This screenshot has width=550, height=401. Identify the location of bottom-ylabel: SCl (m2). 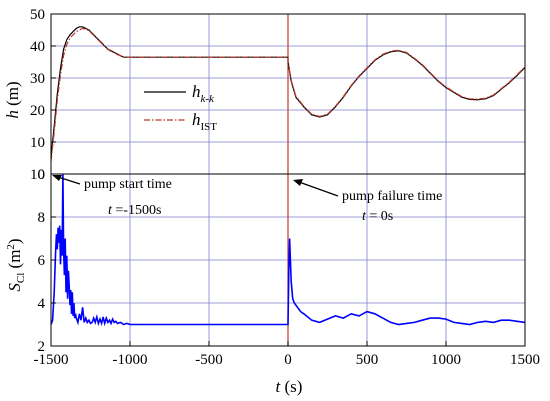
(16, 264).